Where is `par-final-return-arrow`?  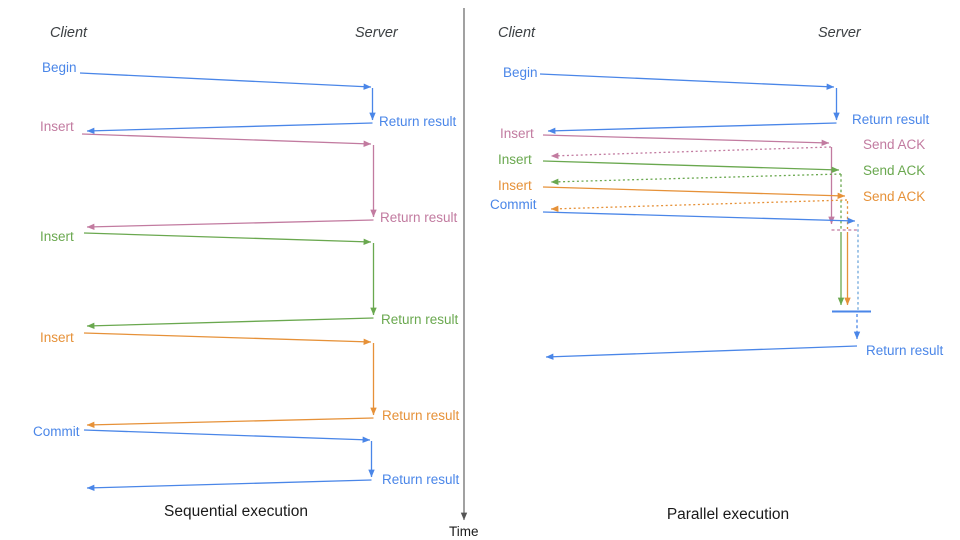 par-final-return-arrow is located at coordinates (701, 352).